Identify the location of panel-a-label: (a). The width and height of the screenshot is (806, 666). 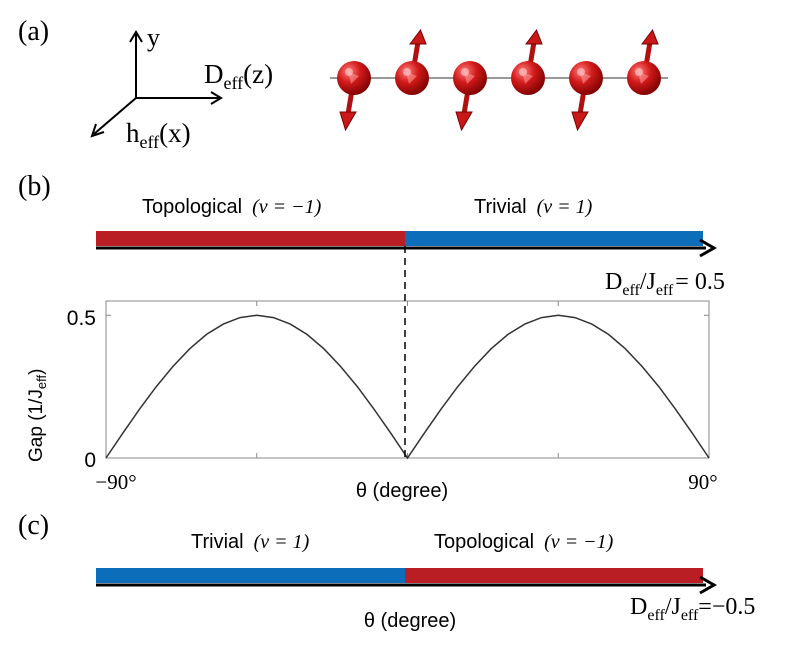
(33, 31).